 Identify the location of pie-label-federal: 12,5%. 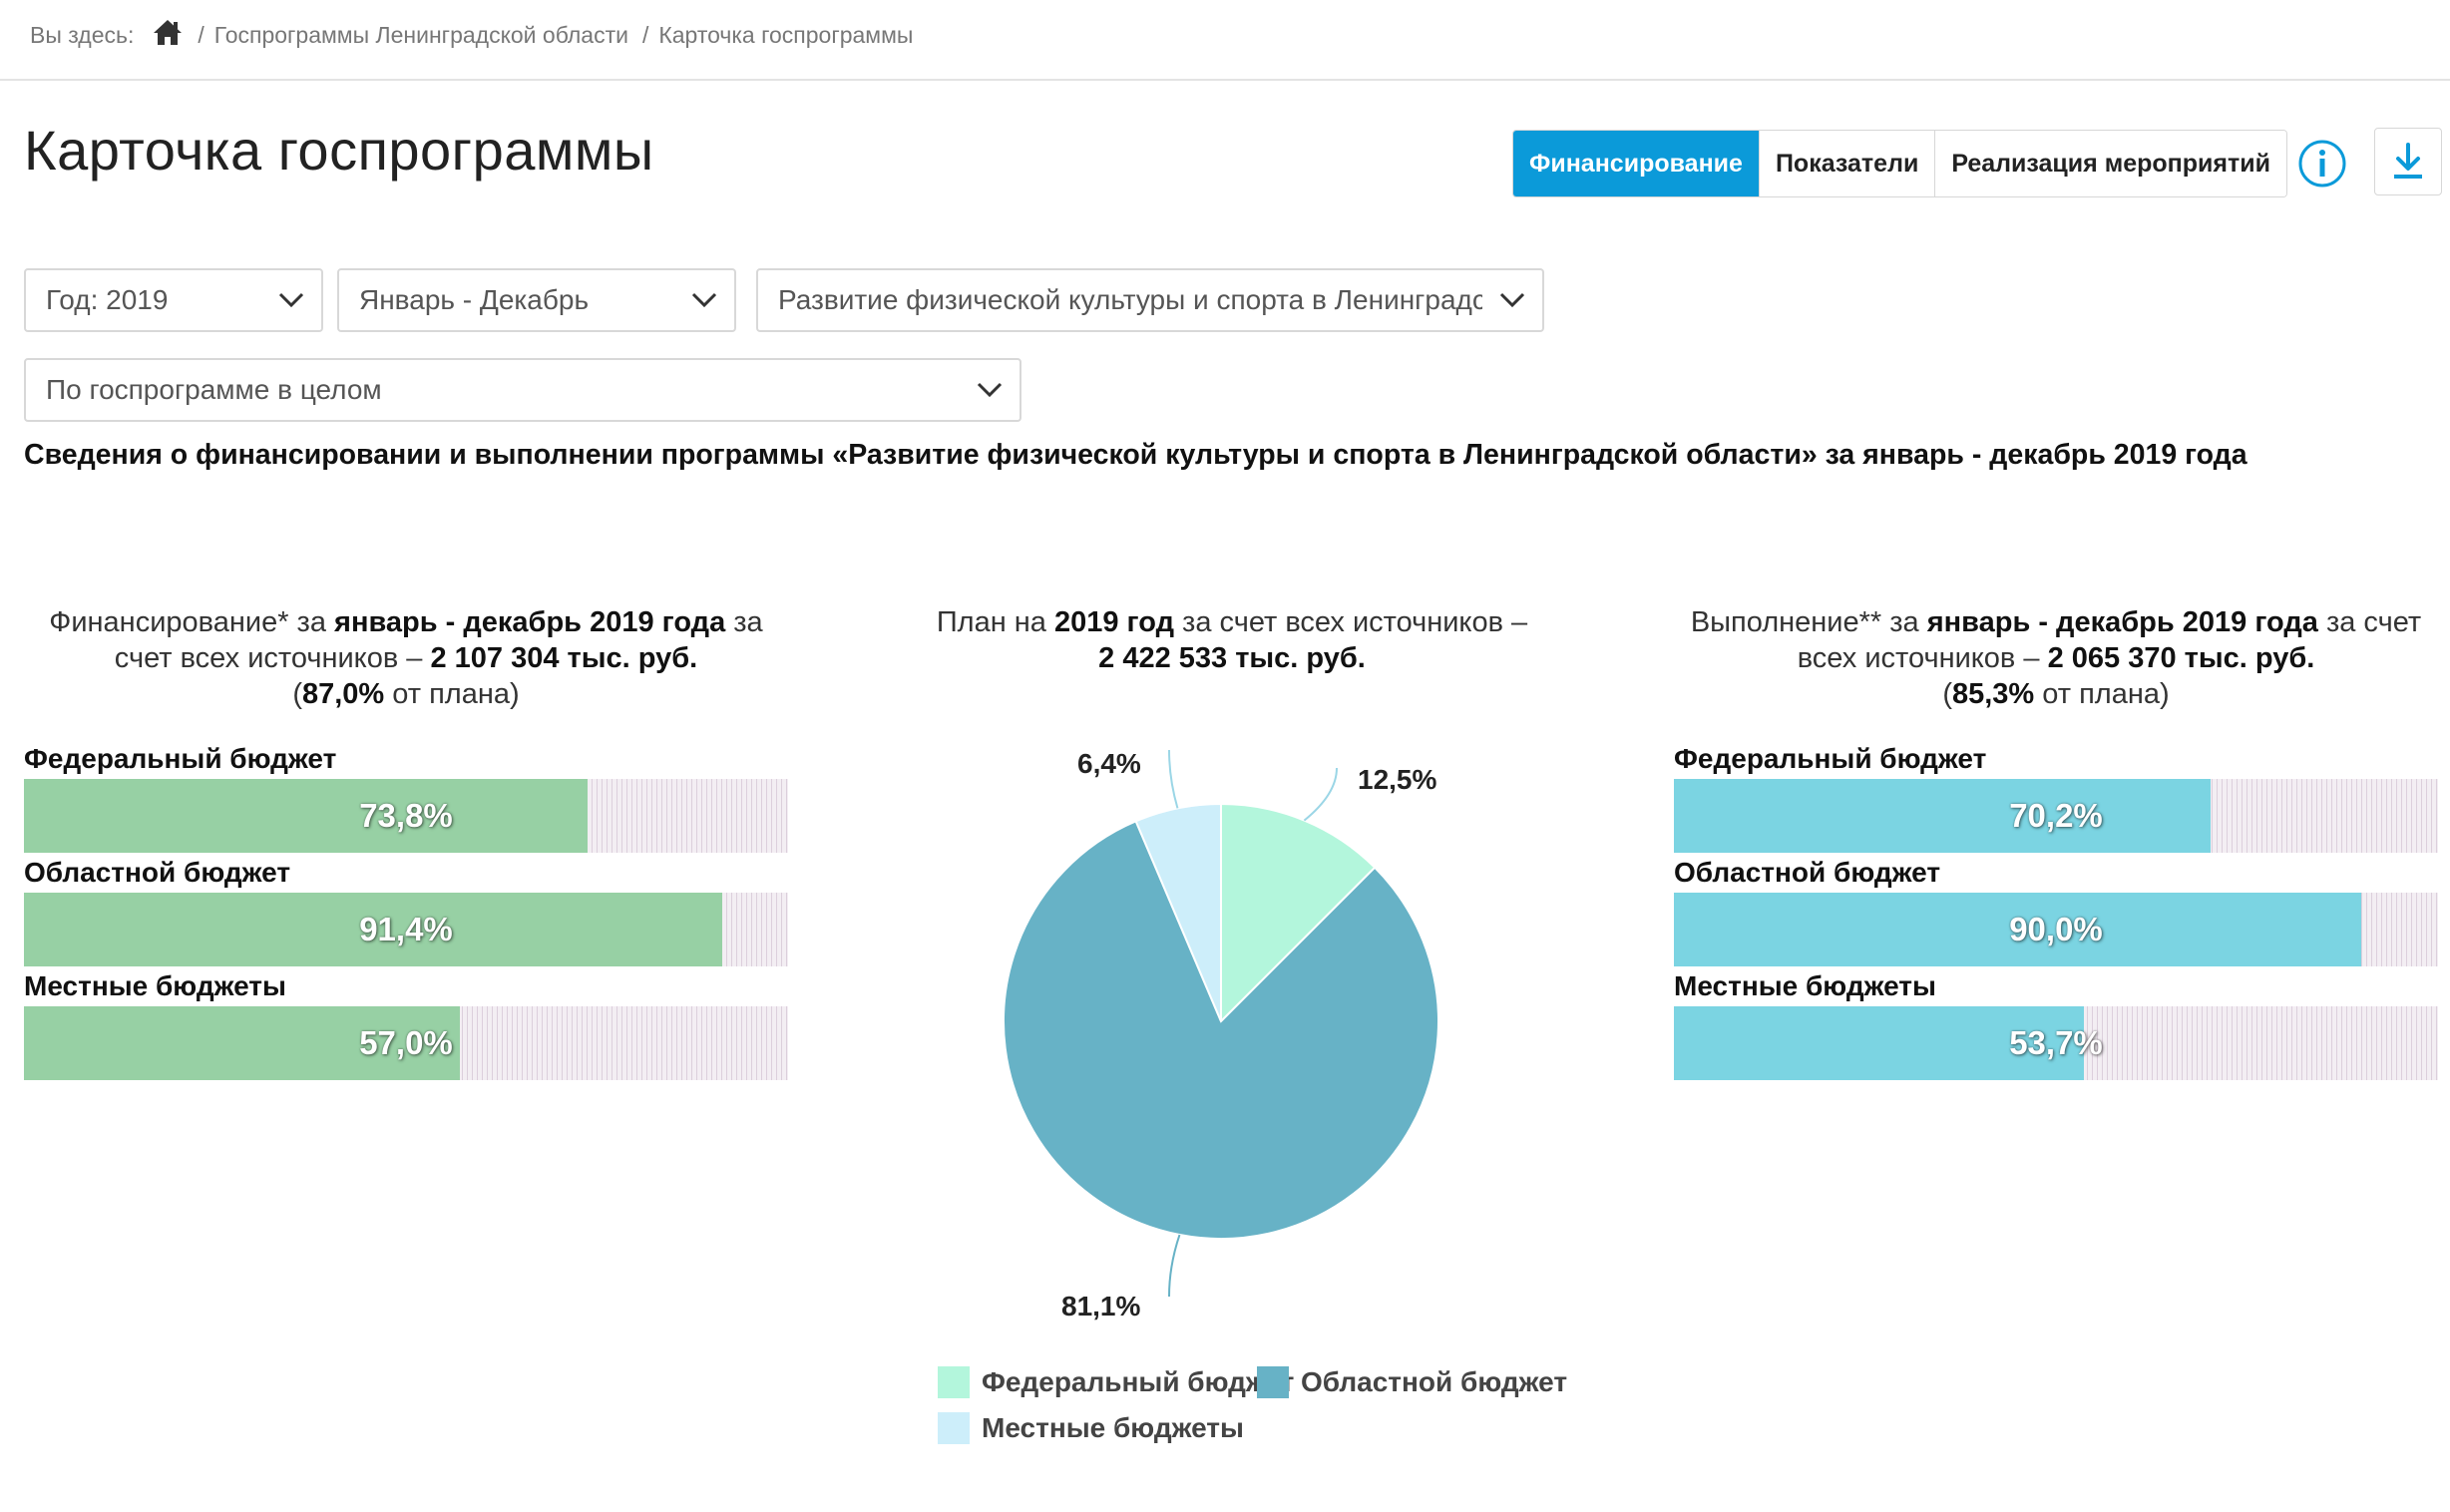
(1398, 779).